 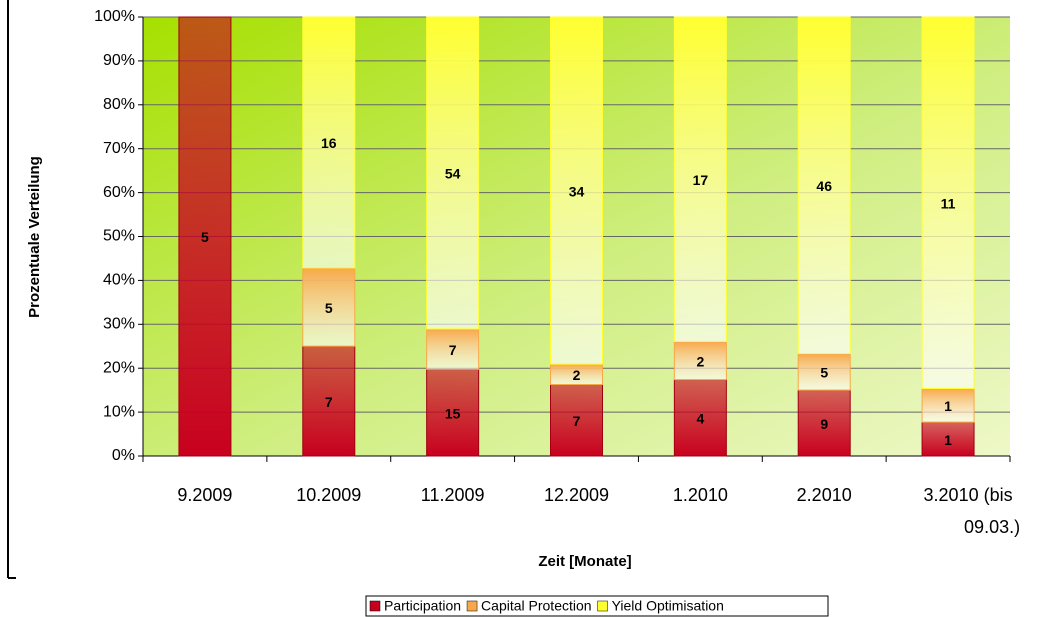 I want to click on data-label: 4, so click(x=700, y=419).